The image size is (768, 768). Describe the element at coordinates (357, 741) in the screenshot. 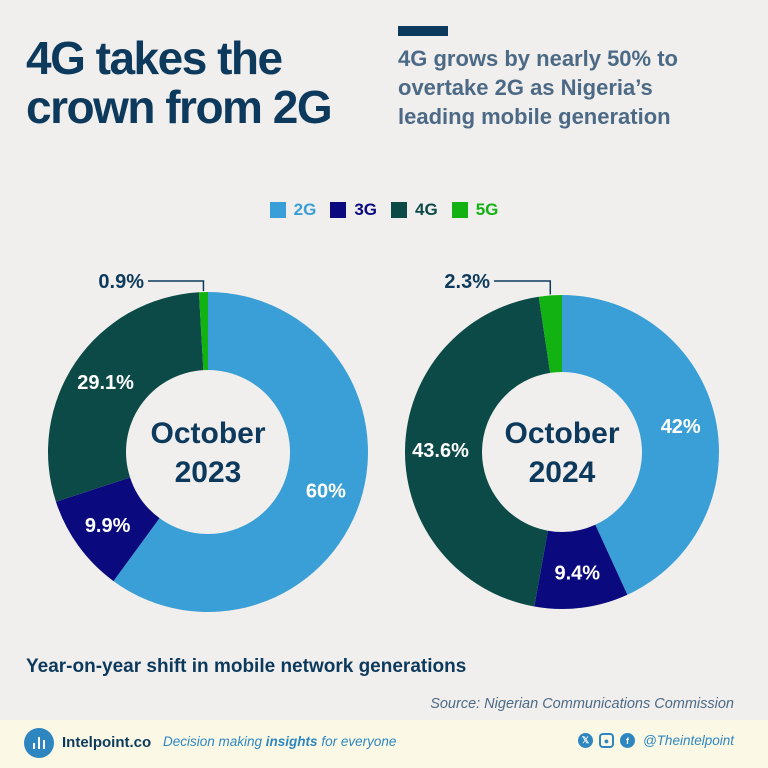

I see `tagline-part-2: for everyone` at that location.